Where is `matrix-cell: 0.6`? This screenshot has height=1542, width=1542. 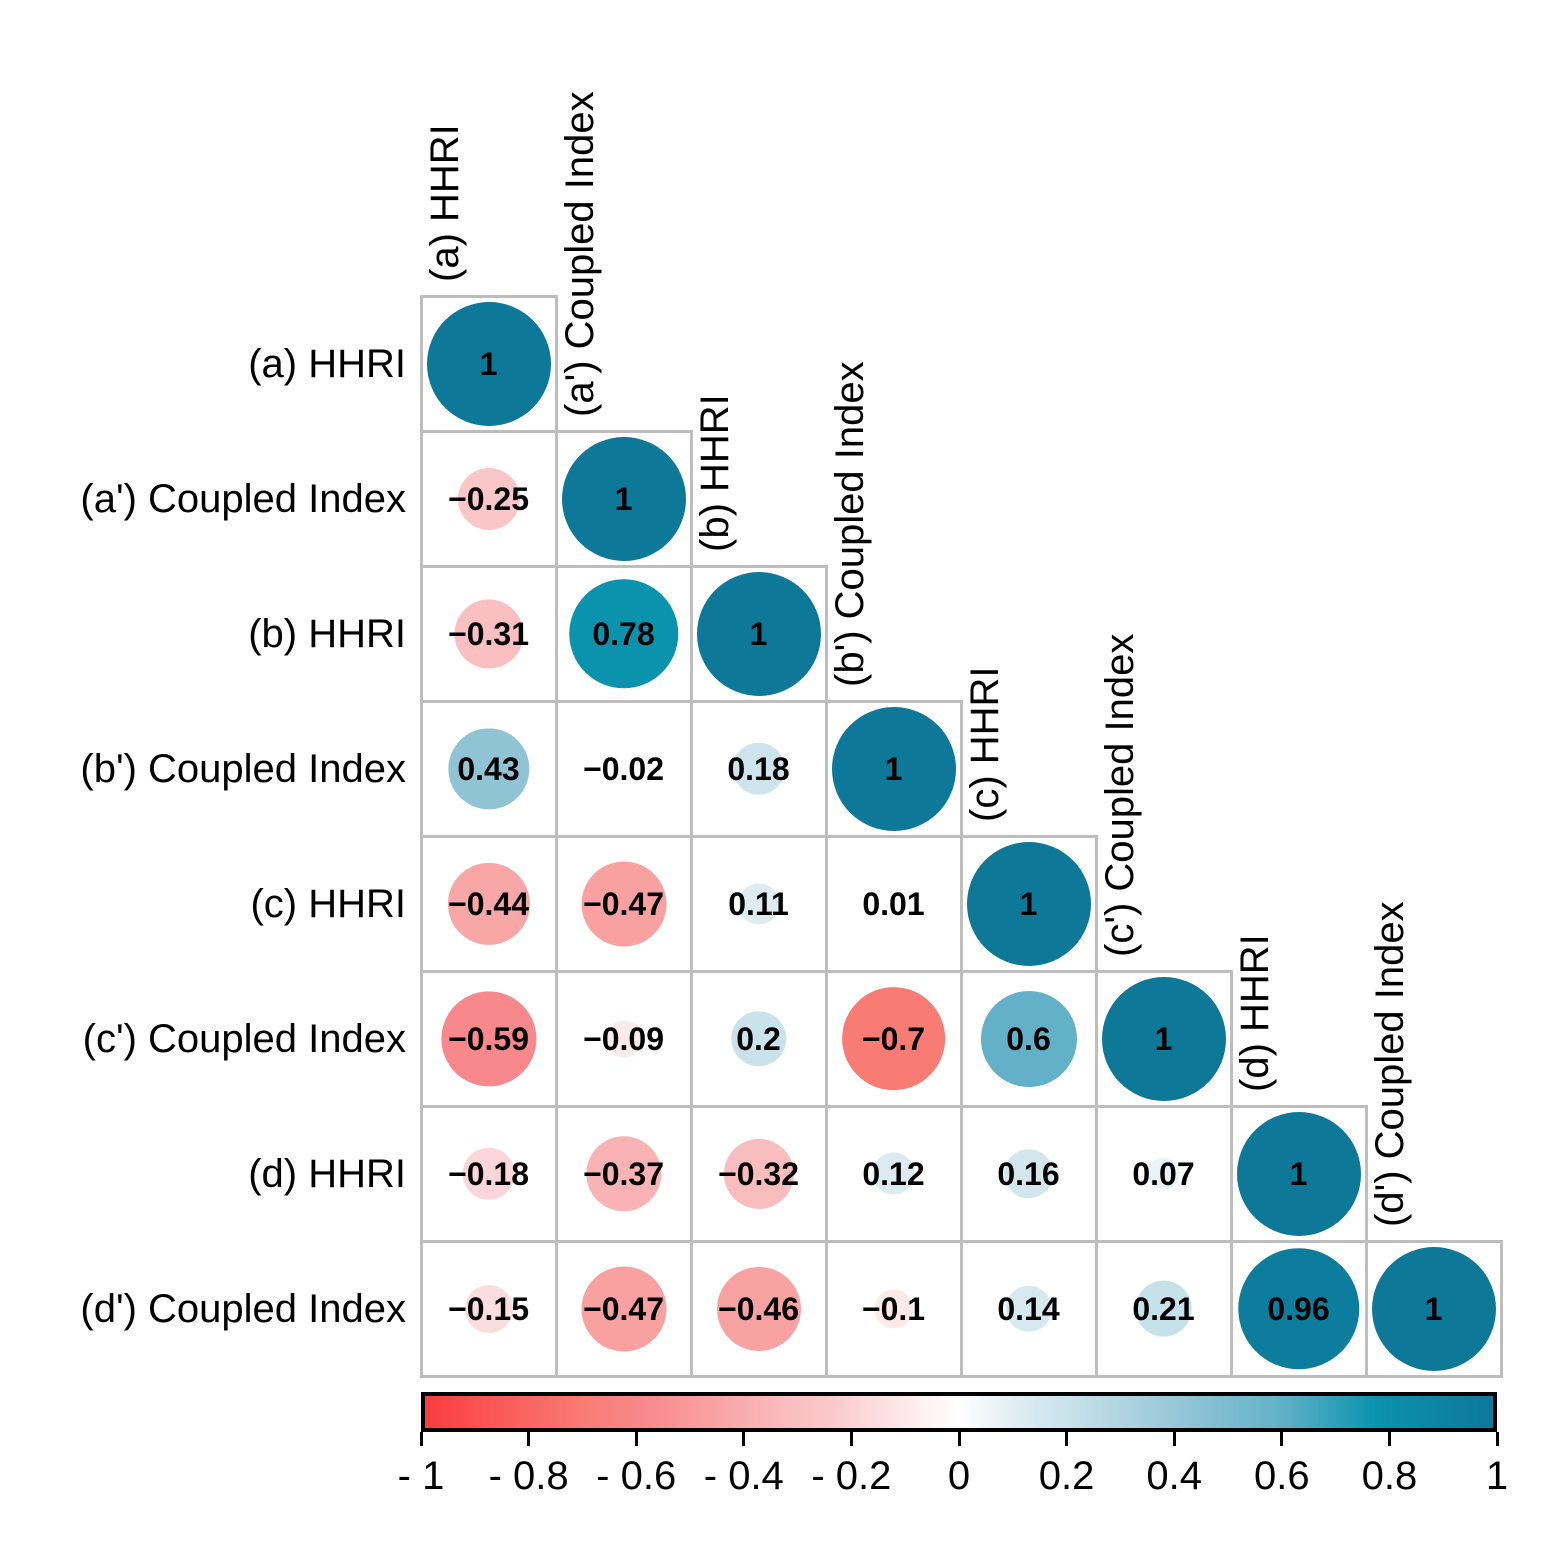
matrix-cell: 0.6 is located at coordinates (1028, 1038).